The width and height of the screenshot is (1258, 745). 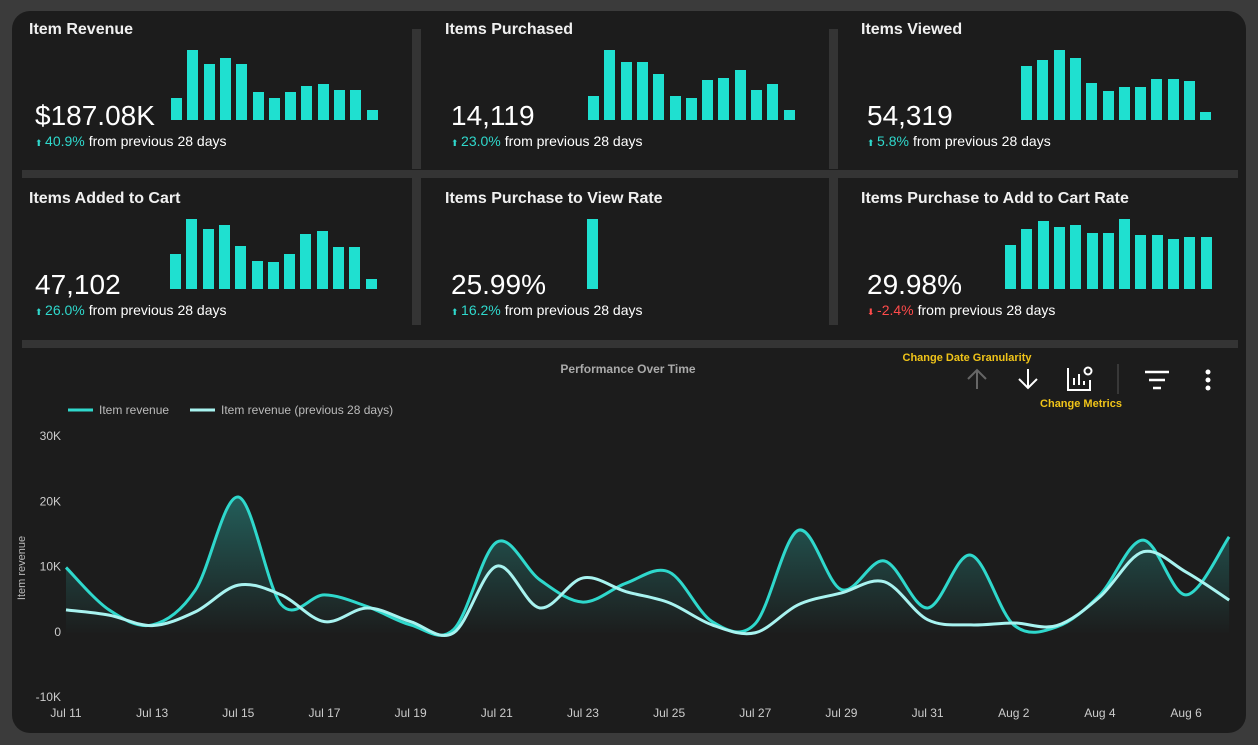 What do you see at coordinates (583, 713) in the screenshot?
I see `x-tick-label: Jul 23` at bounding box center [583, 713].